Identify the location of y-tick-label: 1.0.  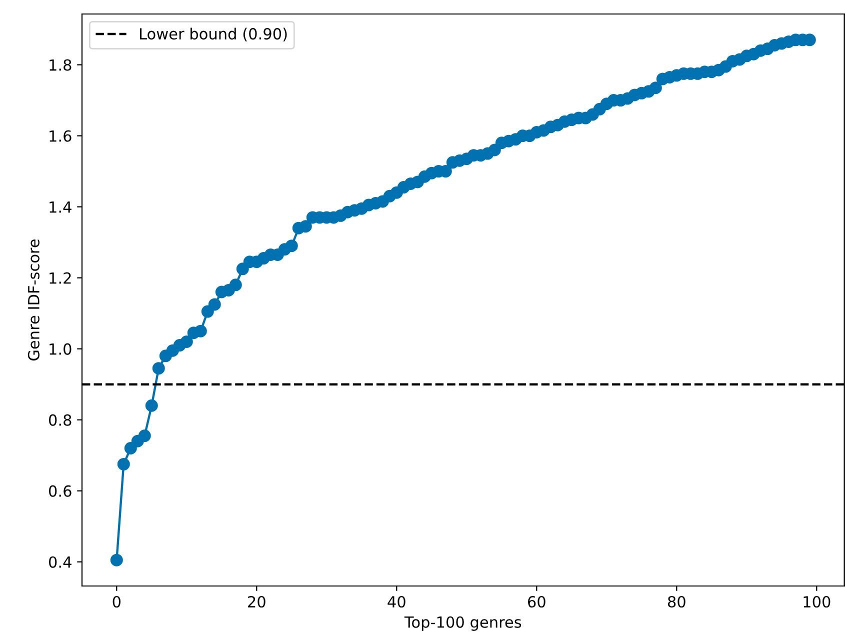
(61, 349).